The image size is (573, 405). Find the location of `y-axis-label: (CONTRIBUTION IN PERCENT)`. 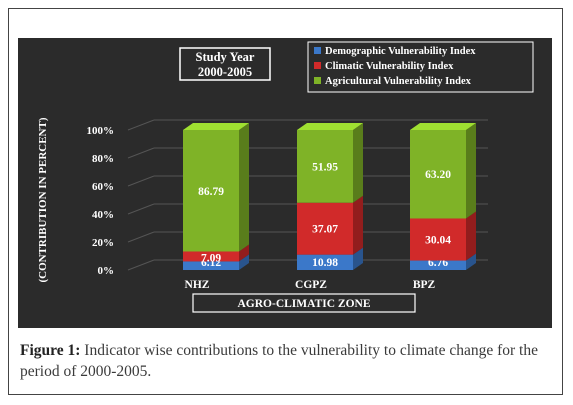

y-axis-label: (CONTRIBUTION IN PERCENT) is located at coordinates (43, 199).